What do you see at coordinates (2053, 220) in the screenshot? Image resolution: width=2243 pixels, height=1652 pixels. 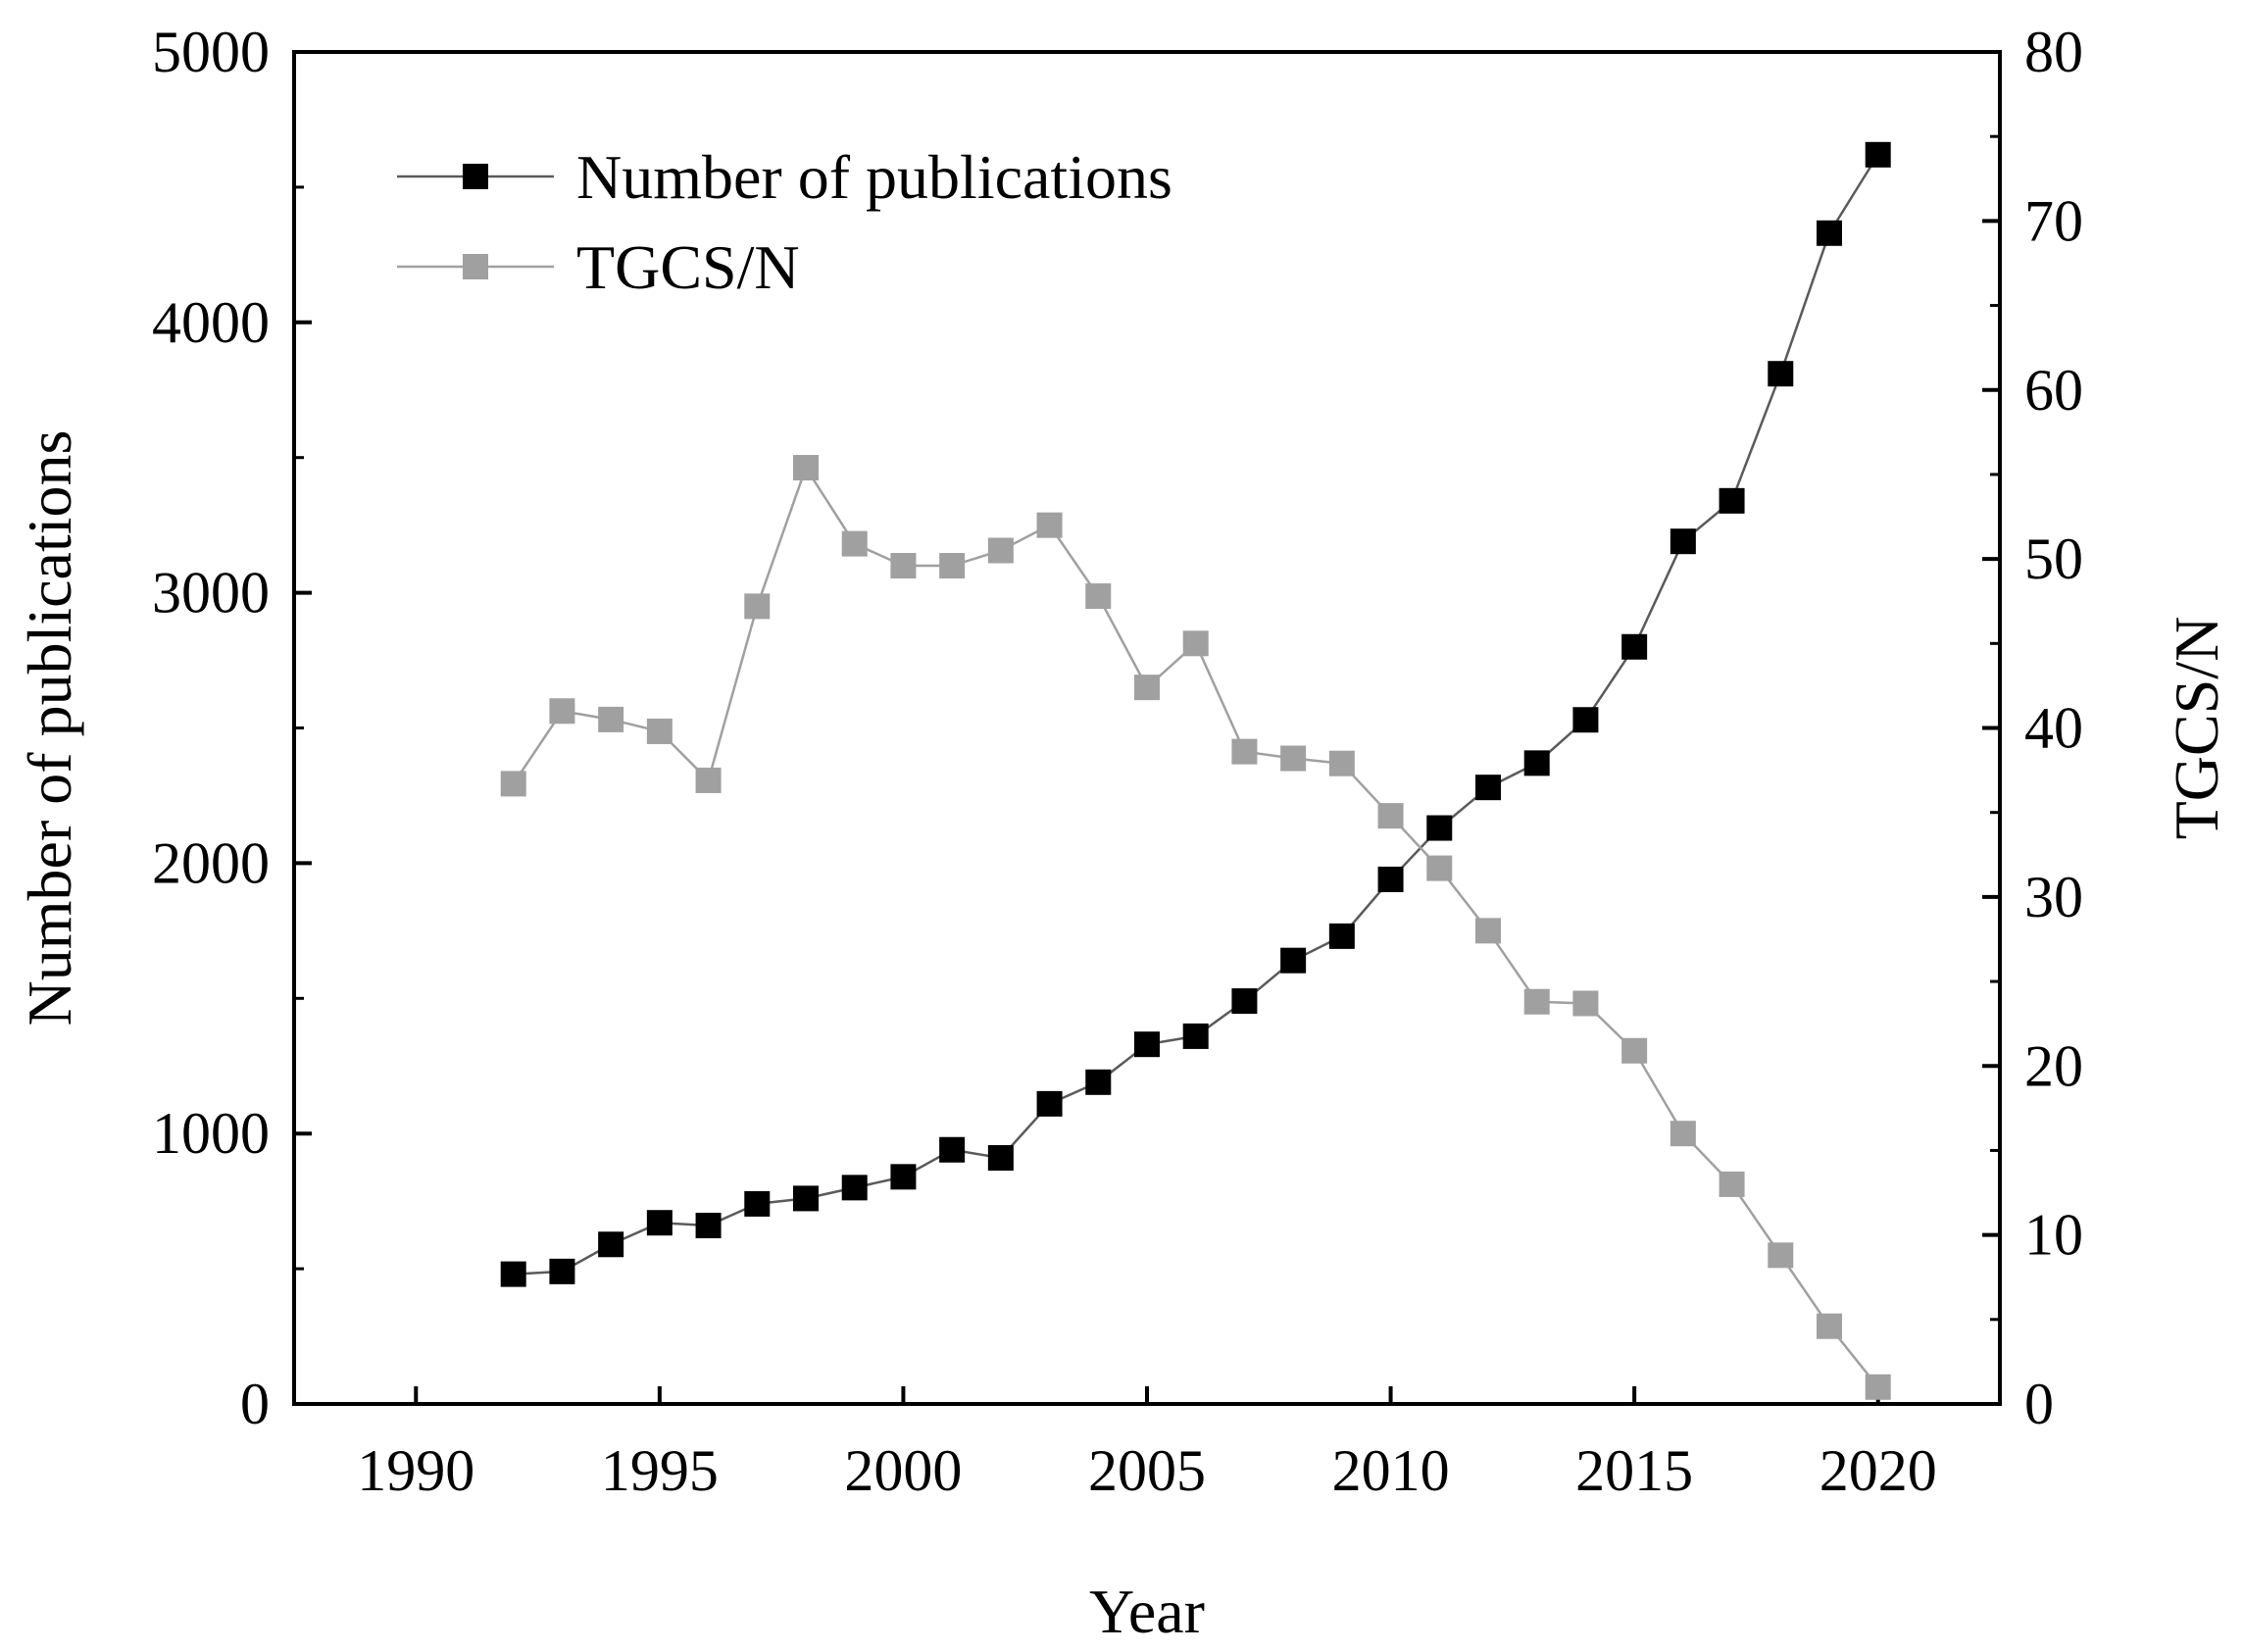 I see `y2-tick-label: 70` at bounding box center [2053, 220].